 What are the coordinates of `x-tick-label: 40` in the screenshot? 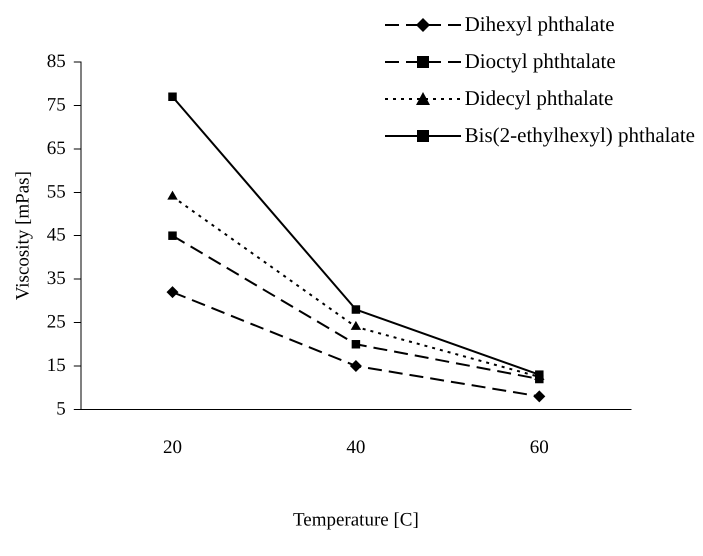 It's located at (356, 447).